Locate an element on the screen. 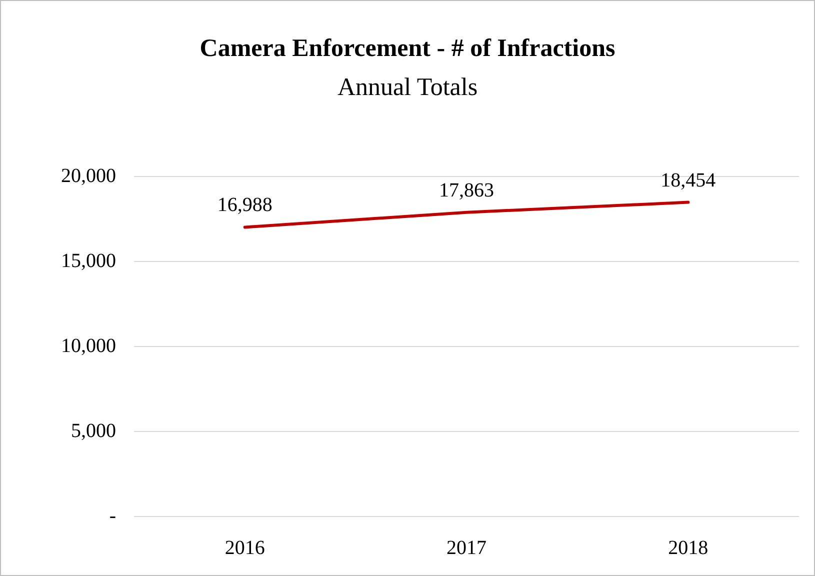 The height and width of the screenshot is (576, 815). y-tick-label: 20,000 is located at coordinates (88, 176).